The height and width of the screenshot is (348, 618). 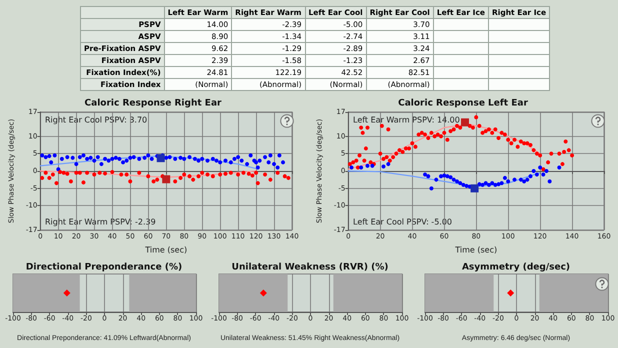 What do you see at coordinates (100, 222) in the screenshot?
I see `annotation: Right Ear Warm PSPV: -2.39` at bounding box center [100, 222].